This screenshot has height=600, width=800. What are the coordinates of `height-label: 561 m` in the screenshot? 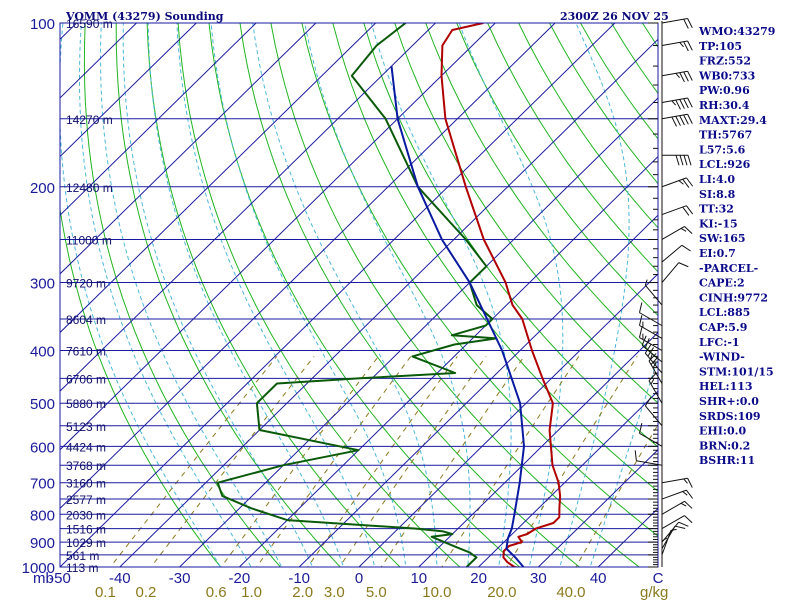 It's located at (82, 556).